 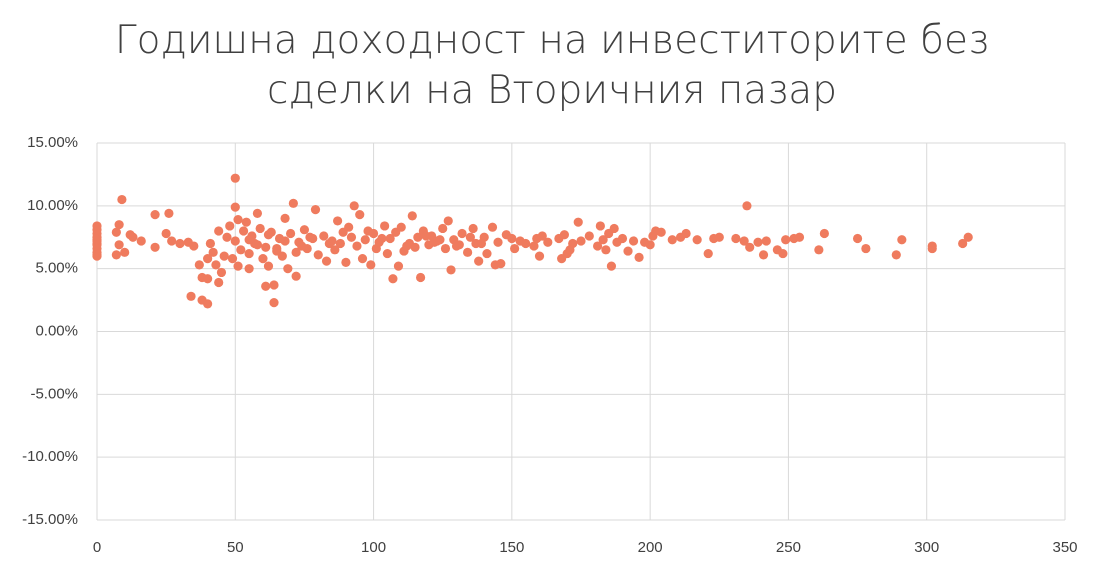 What do you see at coordinates (50, 519) in the screenshot?
I see `y-tick-label: -15.00%` at bounding box center [50, 519].